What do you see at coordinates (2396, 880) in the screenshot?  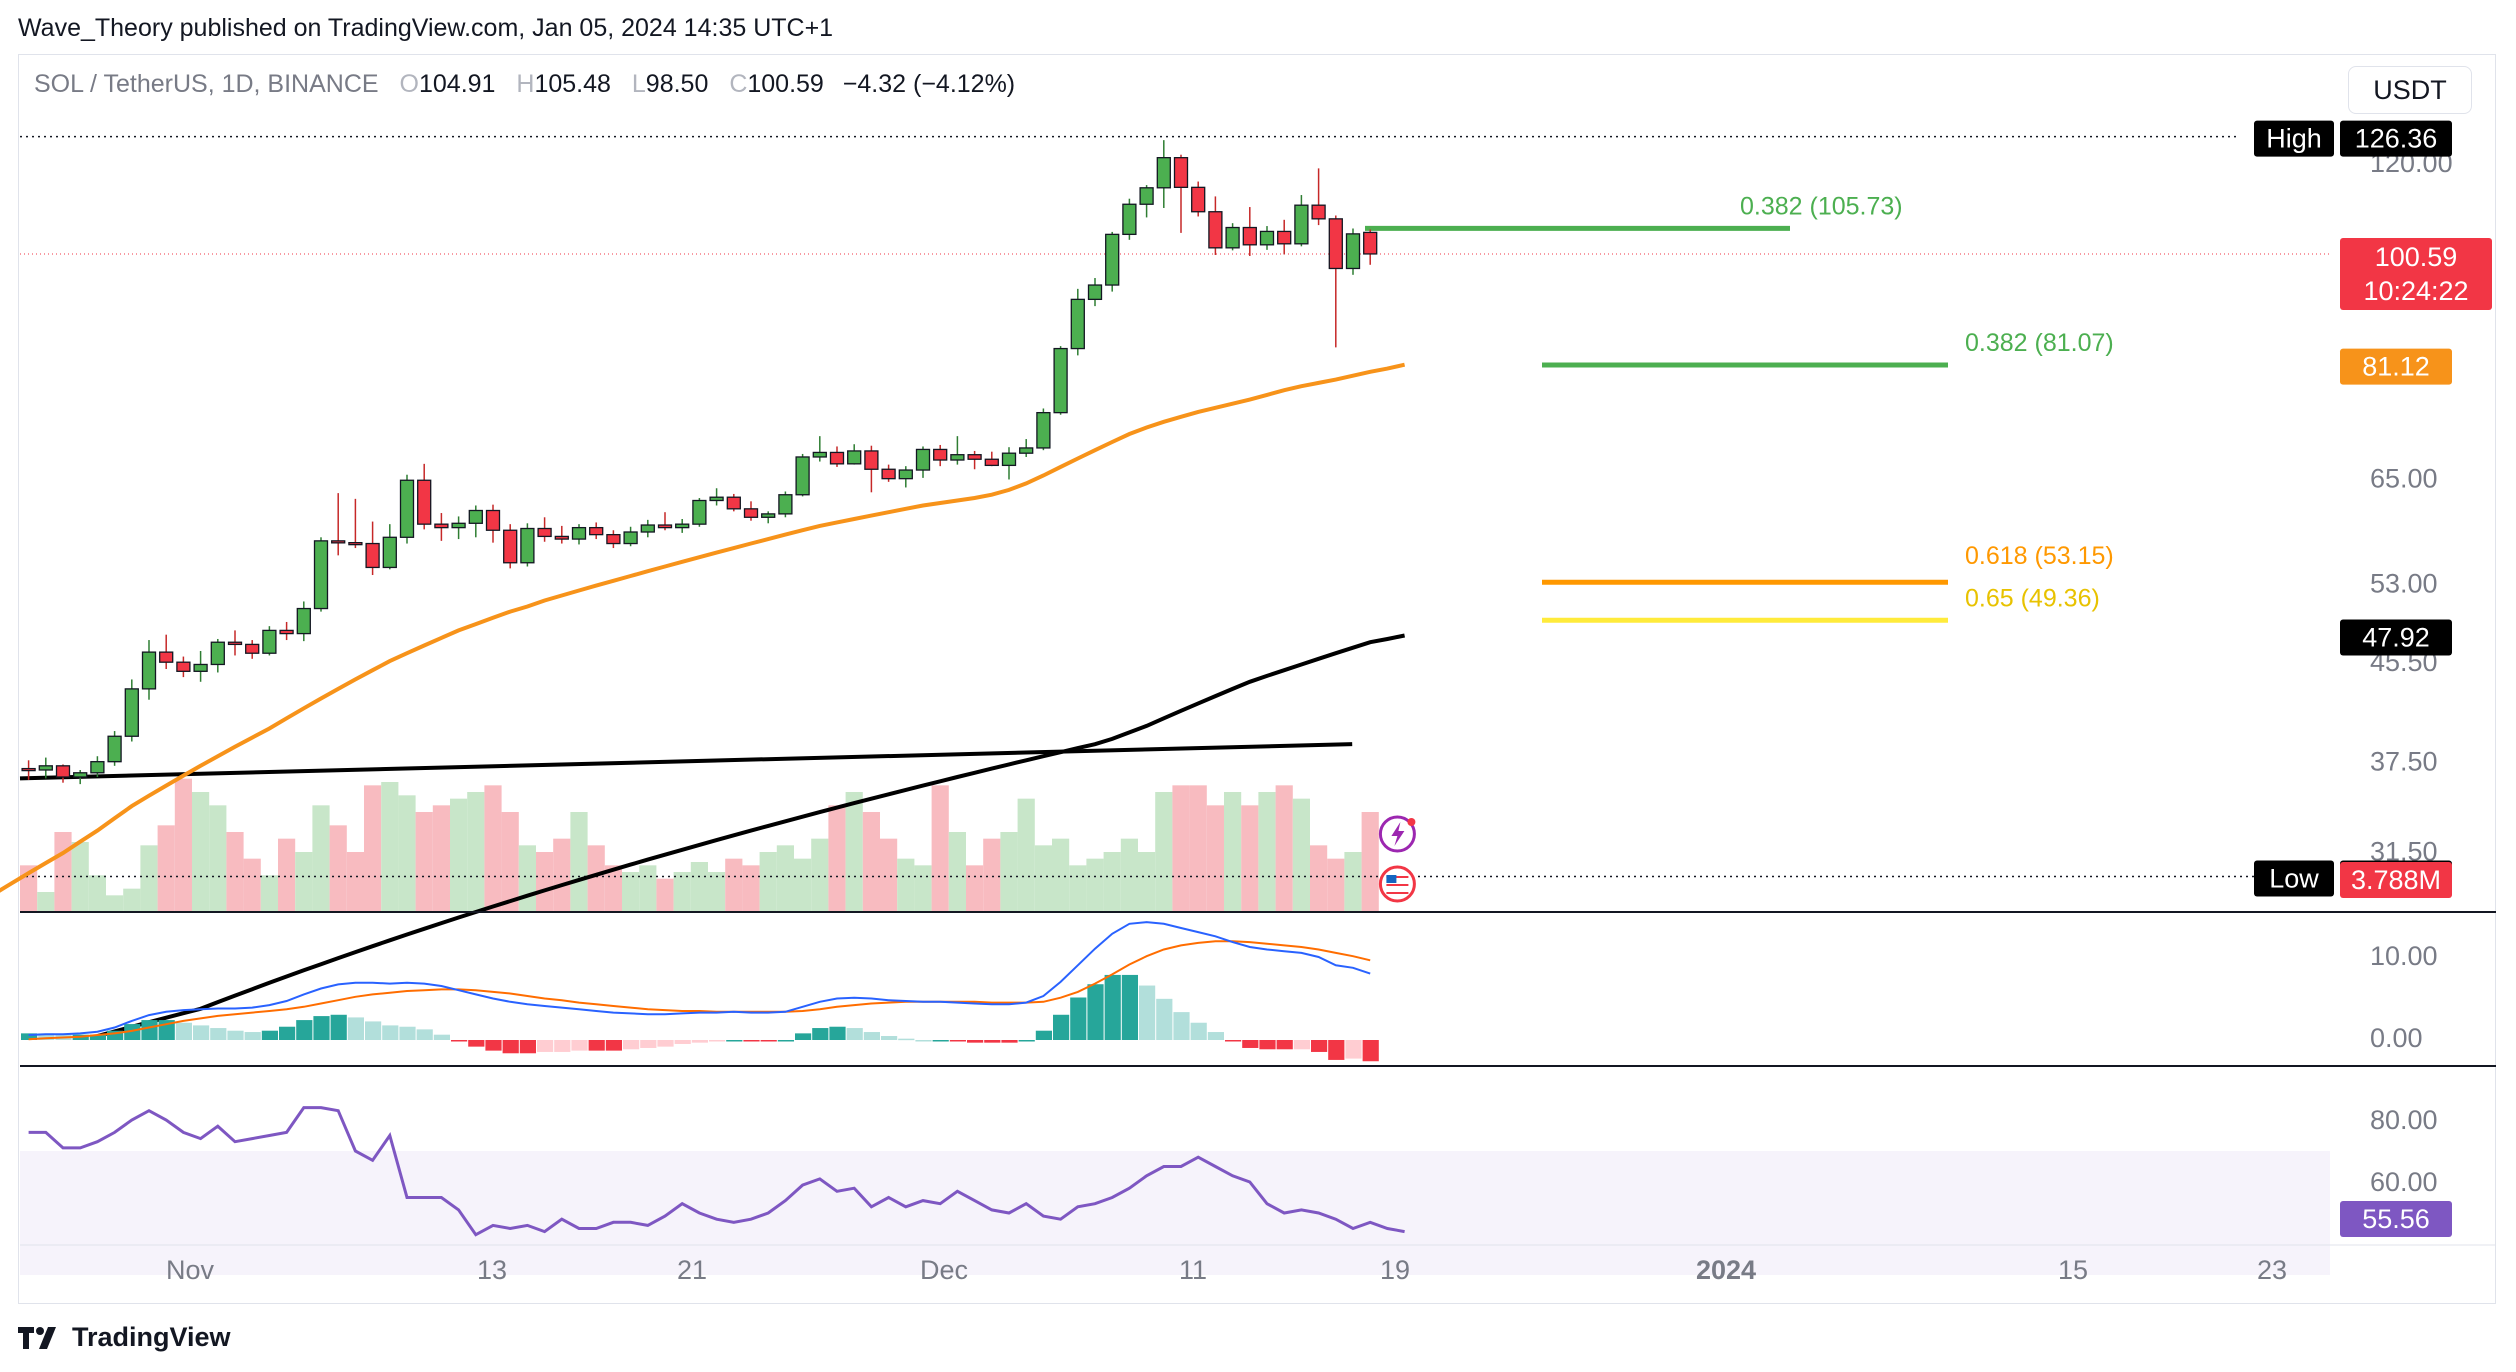 I see `volume-badge: 3.788M` at bounding box center [2396, 880].